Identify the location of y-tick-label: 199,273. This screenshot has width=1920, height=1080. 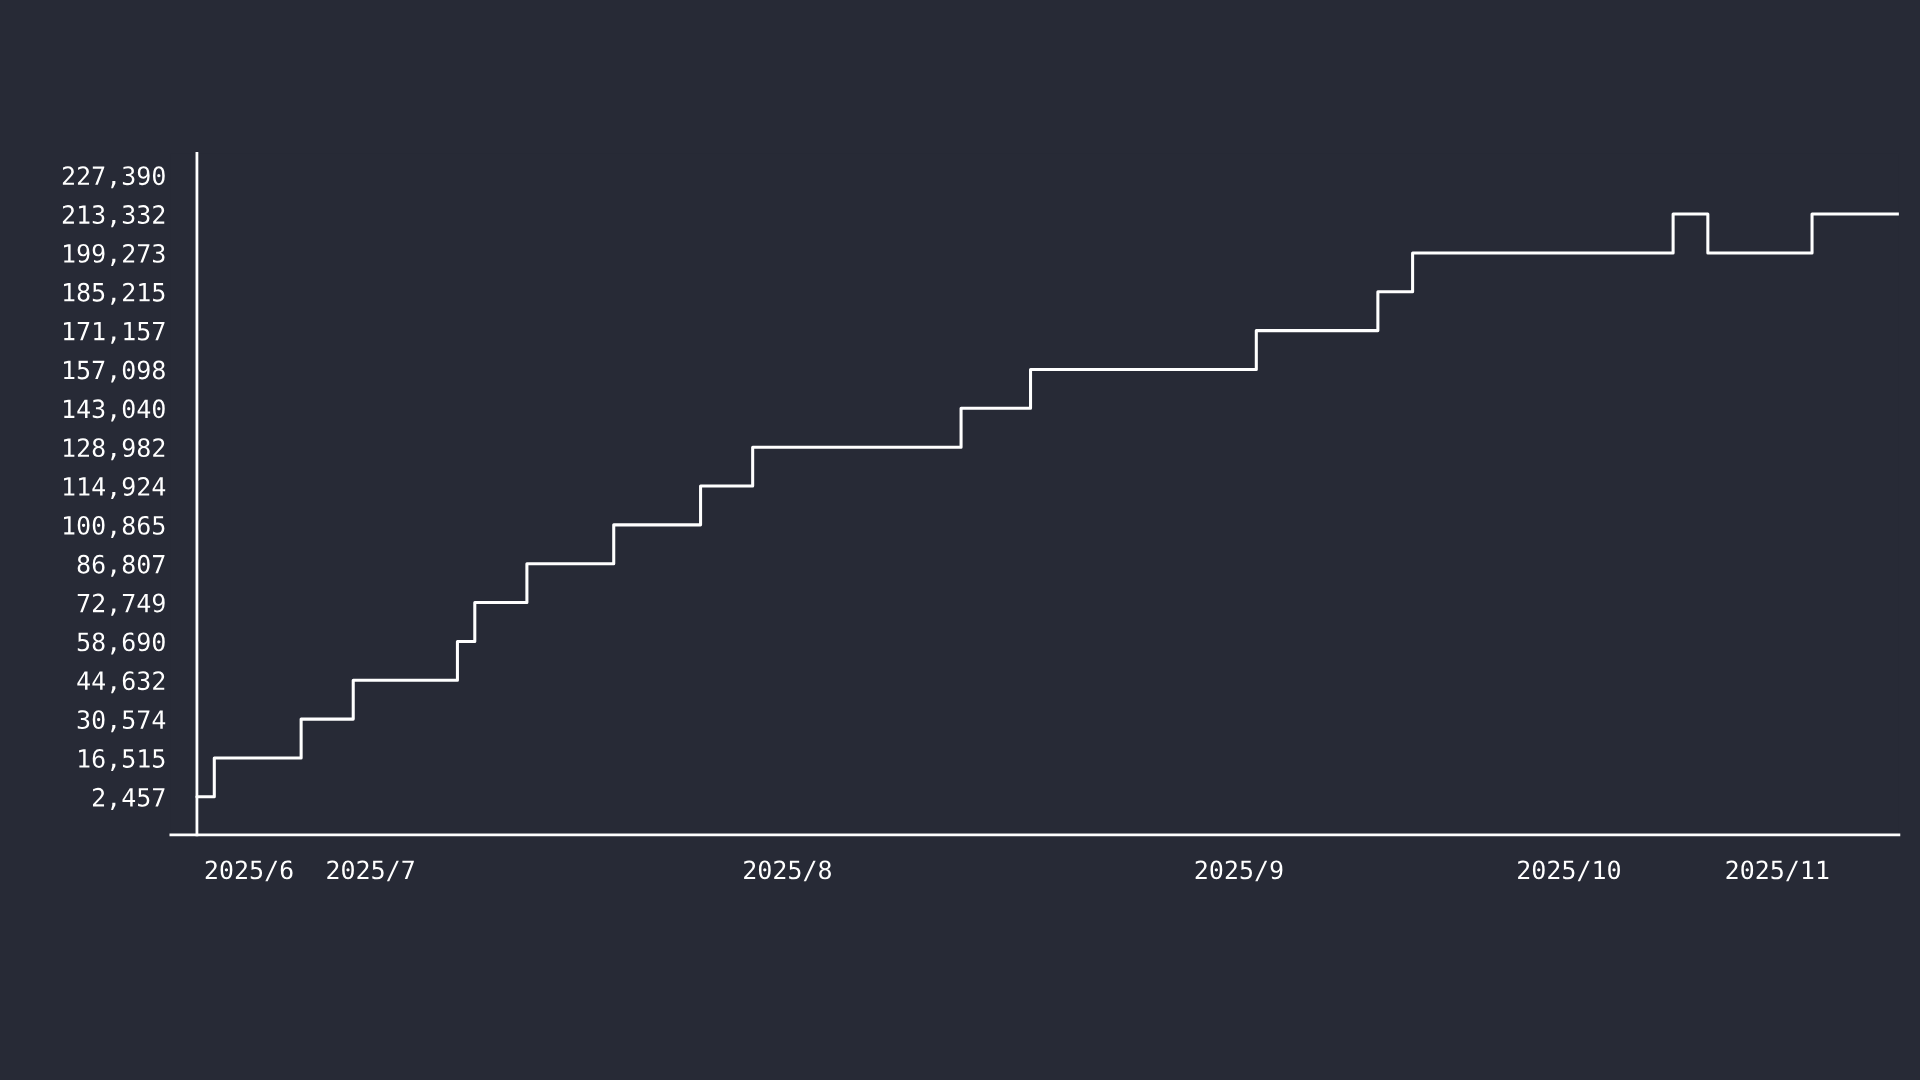
(114, 254).